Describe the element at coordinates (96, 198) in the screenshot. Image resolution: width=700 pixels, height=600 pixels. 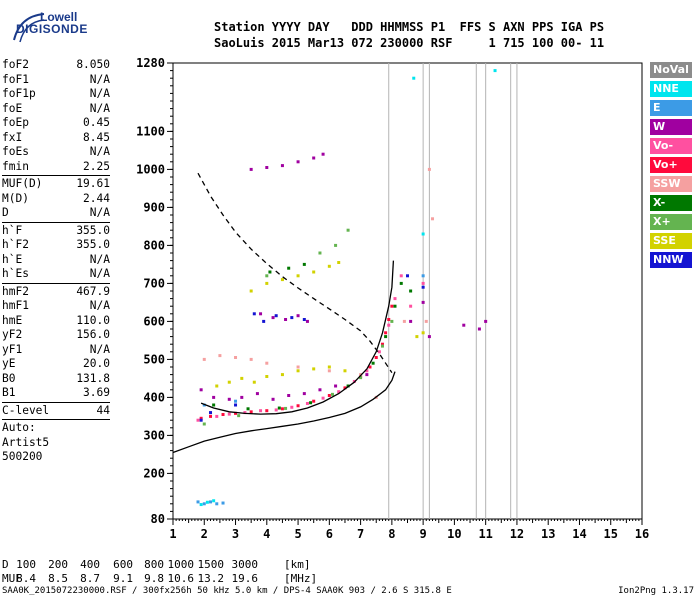
I see `param-value: 2.44` at that location.